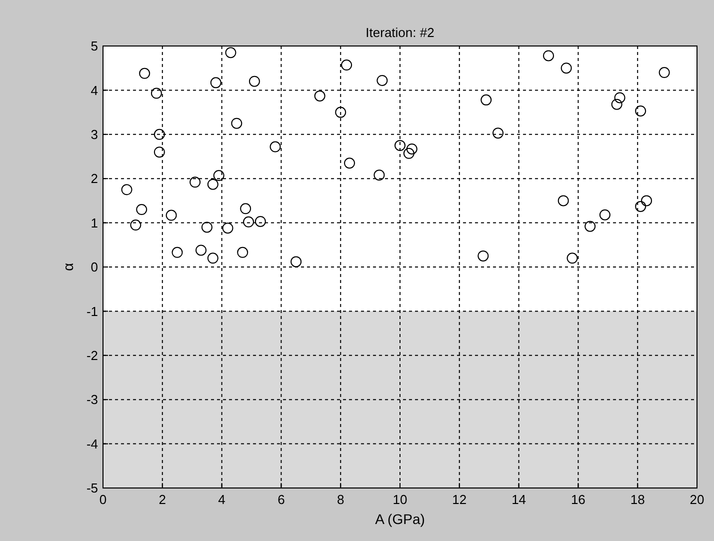  What do you see at coordinates (94, 267) in the screenshot?
I see `y-tick-label: 0` at bounding box center [94, 267].